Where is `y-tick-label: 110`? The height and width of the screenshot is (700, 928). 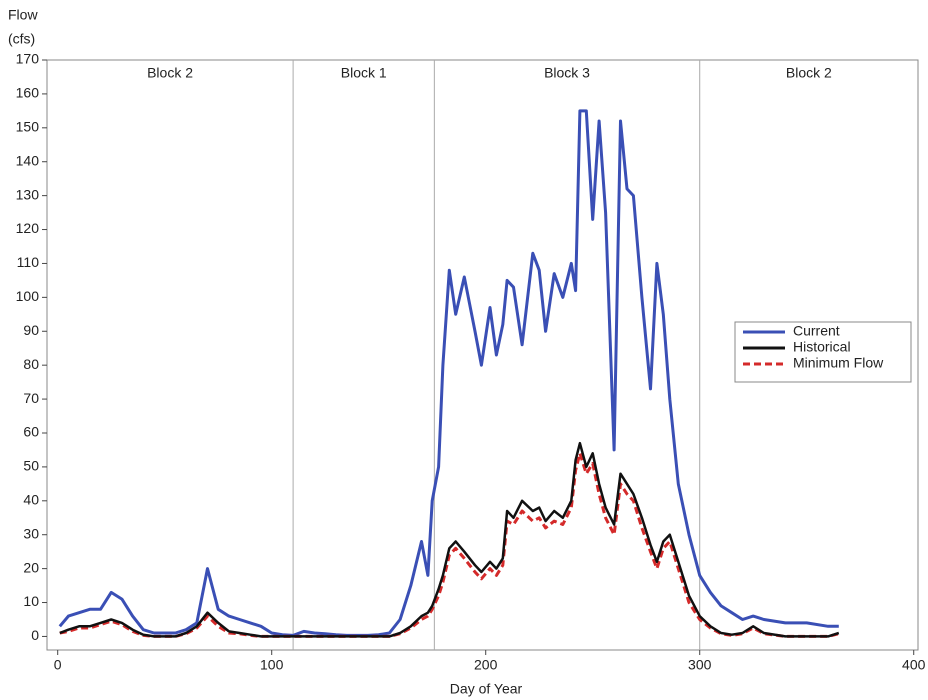
y-tick-label: 110 is located at coordinates (28, 262).